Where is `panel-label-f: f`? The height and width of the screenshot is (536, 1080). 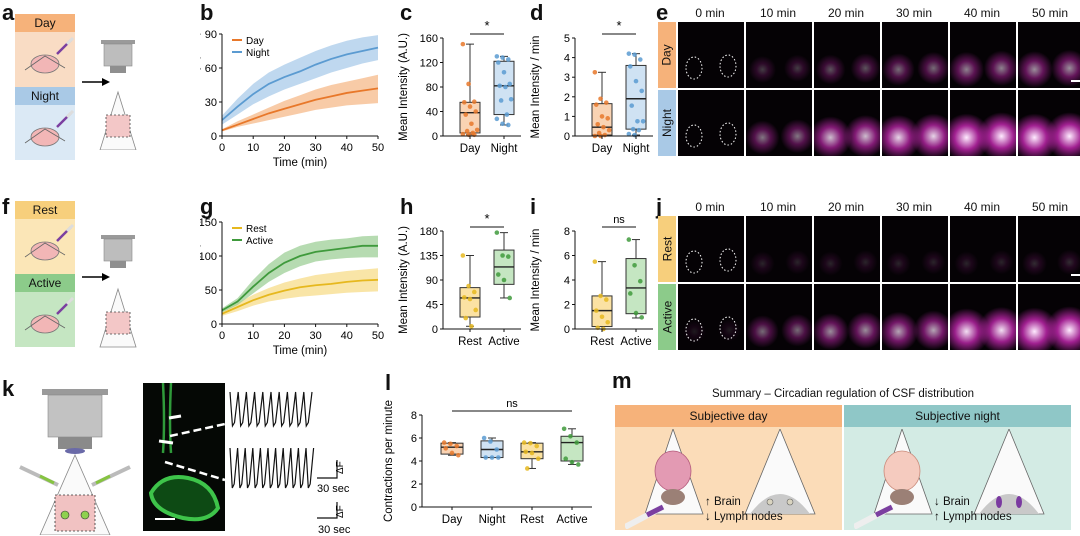 panel-label-f: f is located at coordinates (6, 206).